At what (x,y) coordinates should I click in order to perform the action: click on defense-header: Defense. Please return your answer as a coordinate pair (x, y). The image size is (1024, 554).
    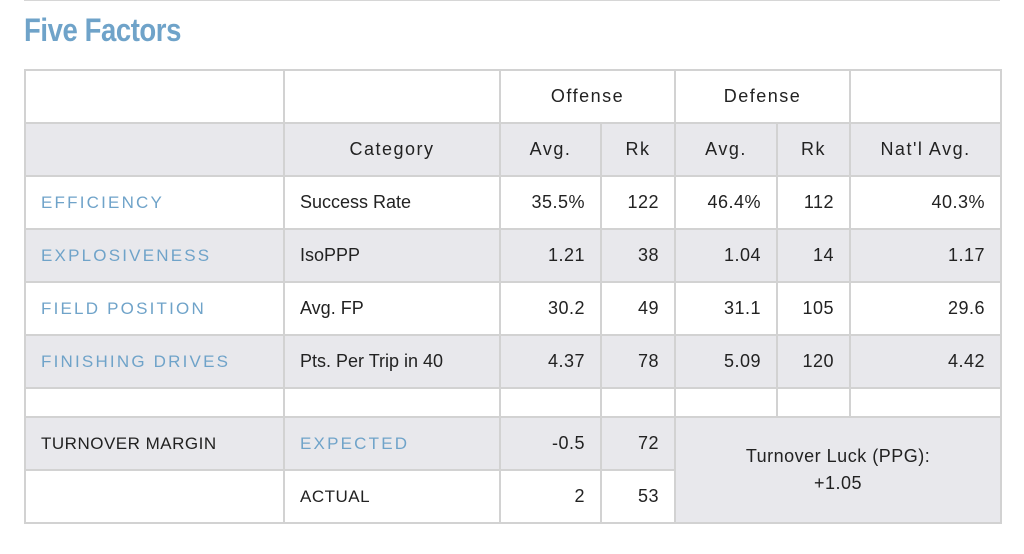
    Looking at the image, I should click on (762, 96).